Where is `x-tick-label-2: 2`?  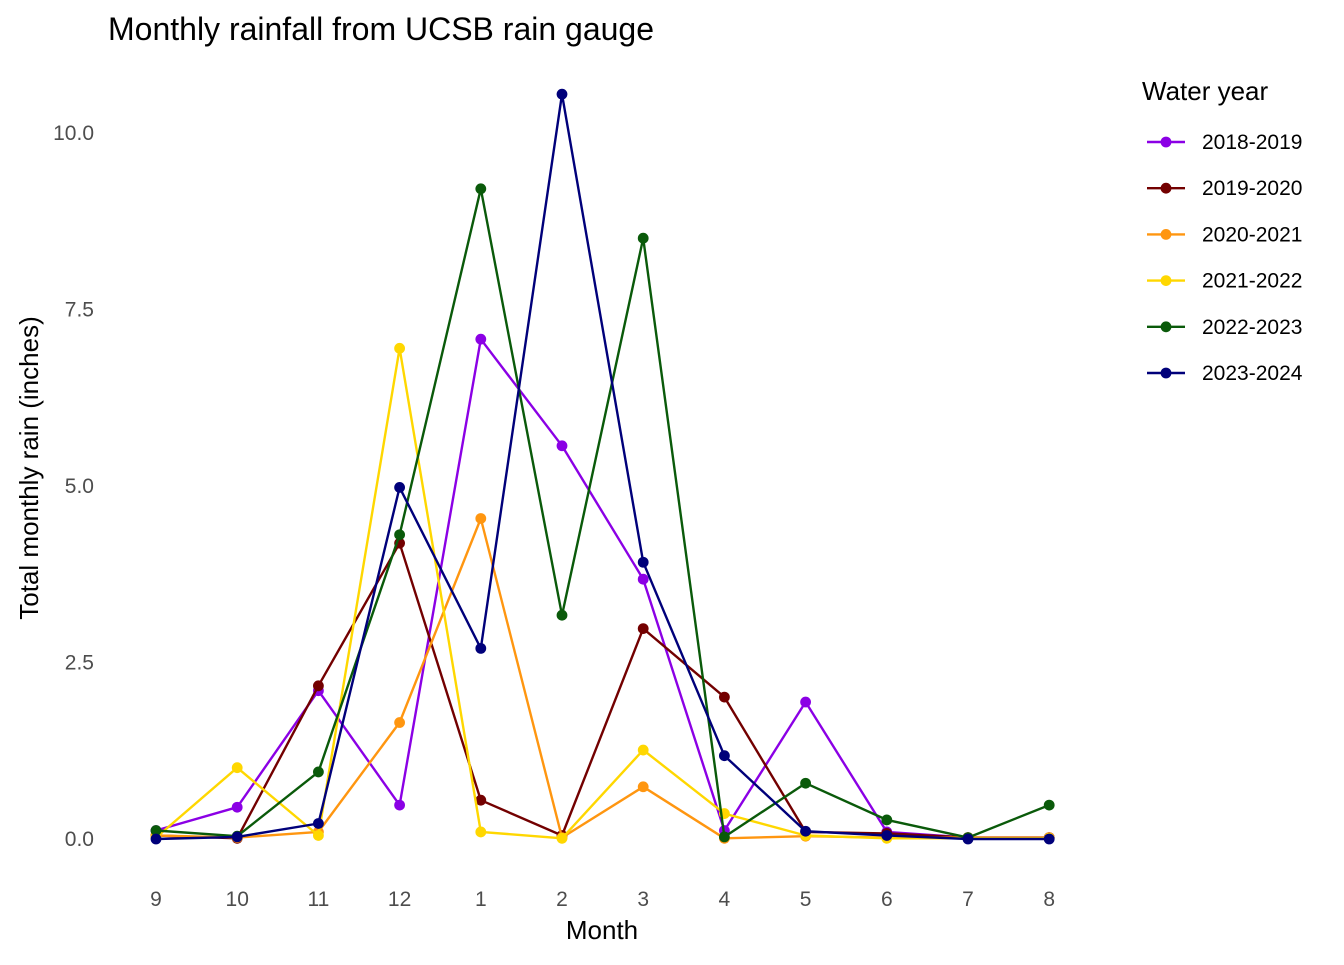 x-tick-label-2: 2 is located at coordinates (562, 899).